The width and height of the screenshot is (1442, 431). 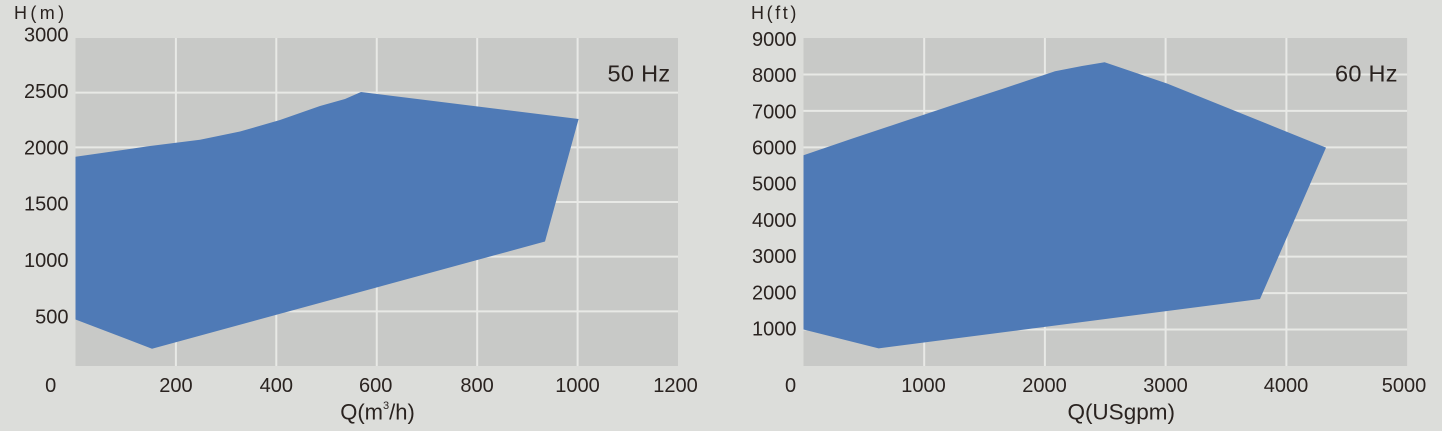 What do you see at coordinates (639, 73) in the screenshot?
I see `svg-text: 50 Hz` at bounding box center [639, 73].